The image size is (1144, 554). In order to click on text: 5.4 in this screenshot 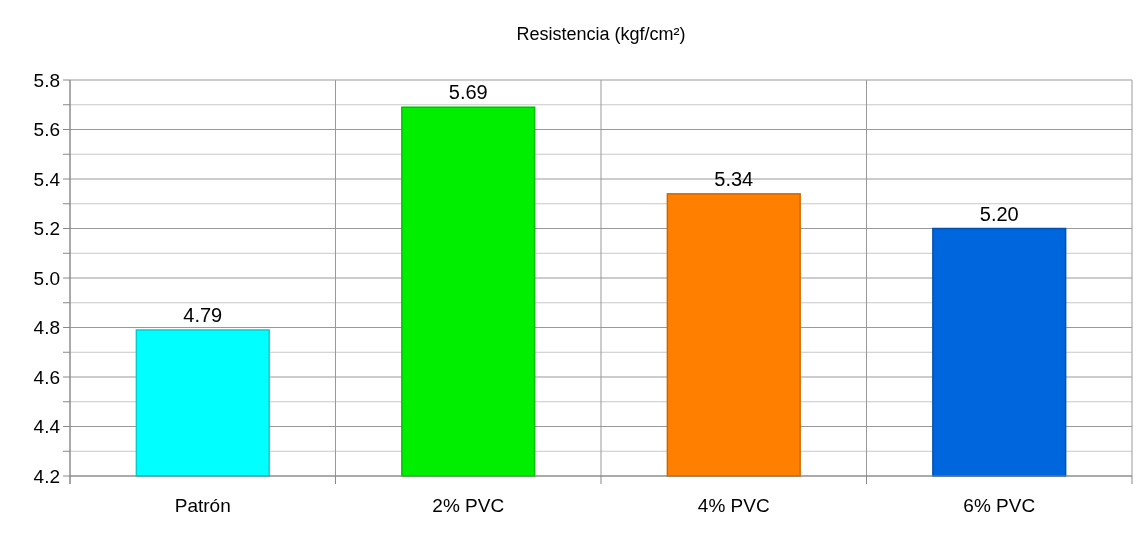, I will do `click(46, 179)`.